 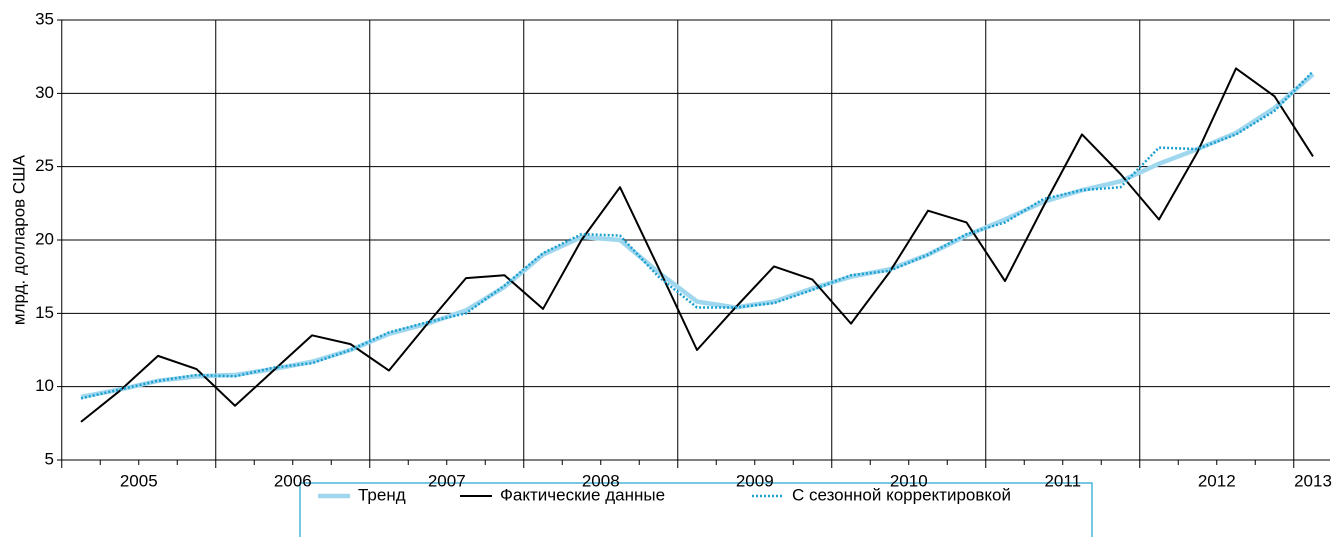 What do you see at coordinates (909, 480) in the screenshot?
I see `x-tick-label: 2010` at bounding box center [909, 480].